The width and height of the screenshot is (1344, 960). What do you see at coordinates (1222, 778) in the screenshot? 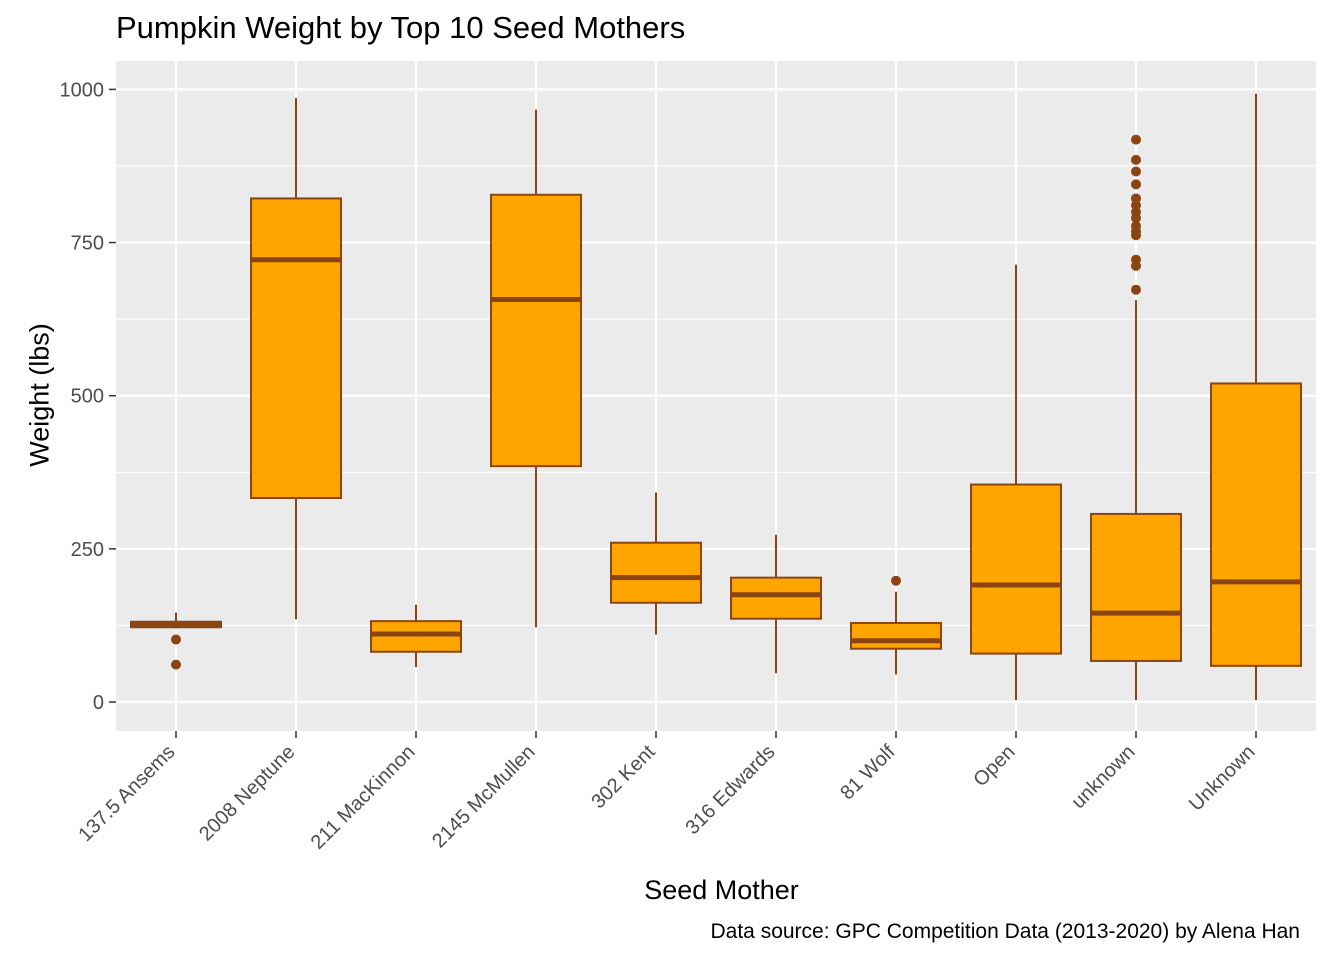
I see `x-tick-label: Unknown` at bounding box center [1222, 778].